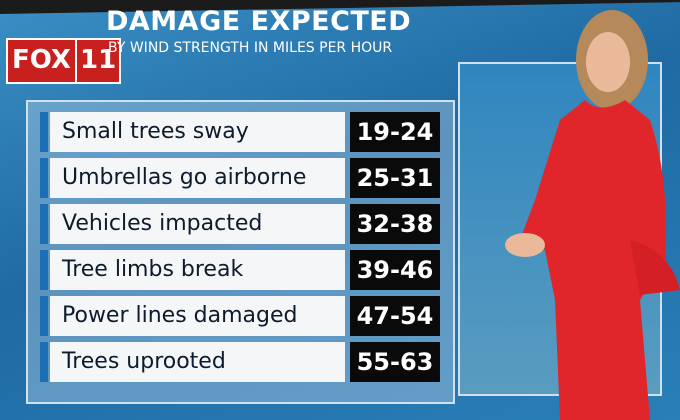  I want to click on subtitle: BY WIND STRENGTH IN MILES PER HOUR, so click(250, 48).